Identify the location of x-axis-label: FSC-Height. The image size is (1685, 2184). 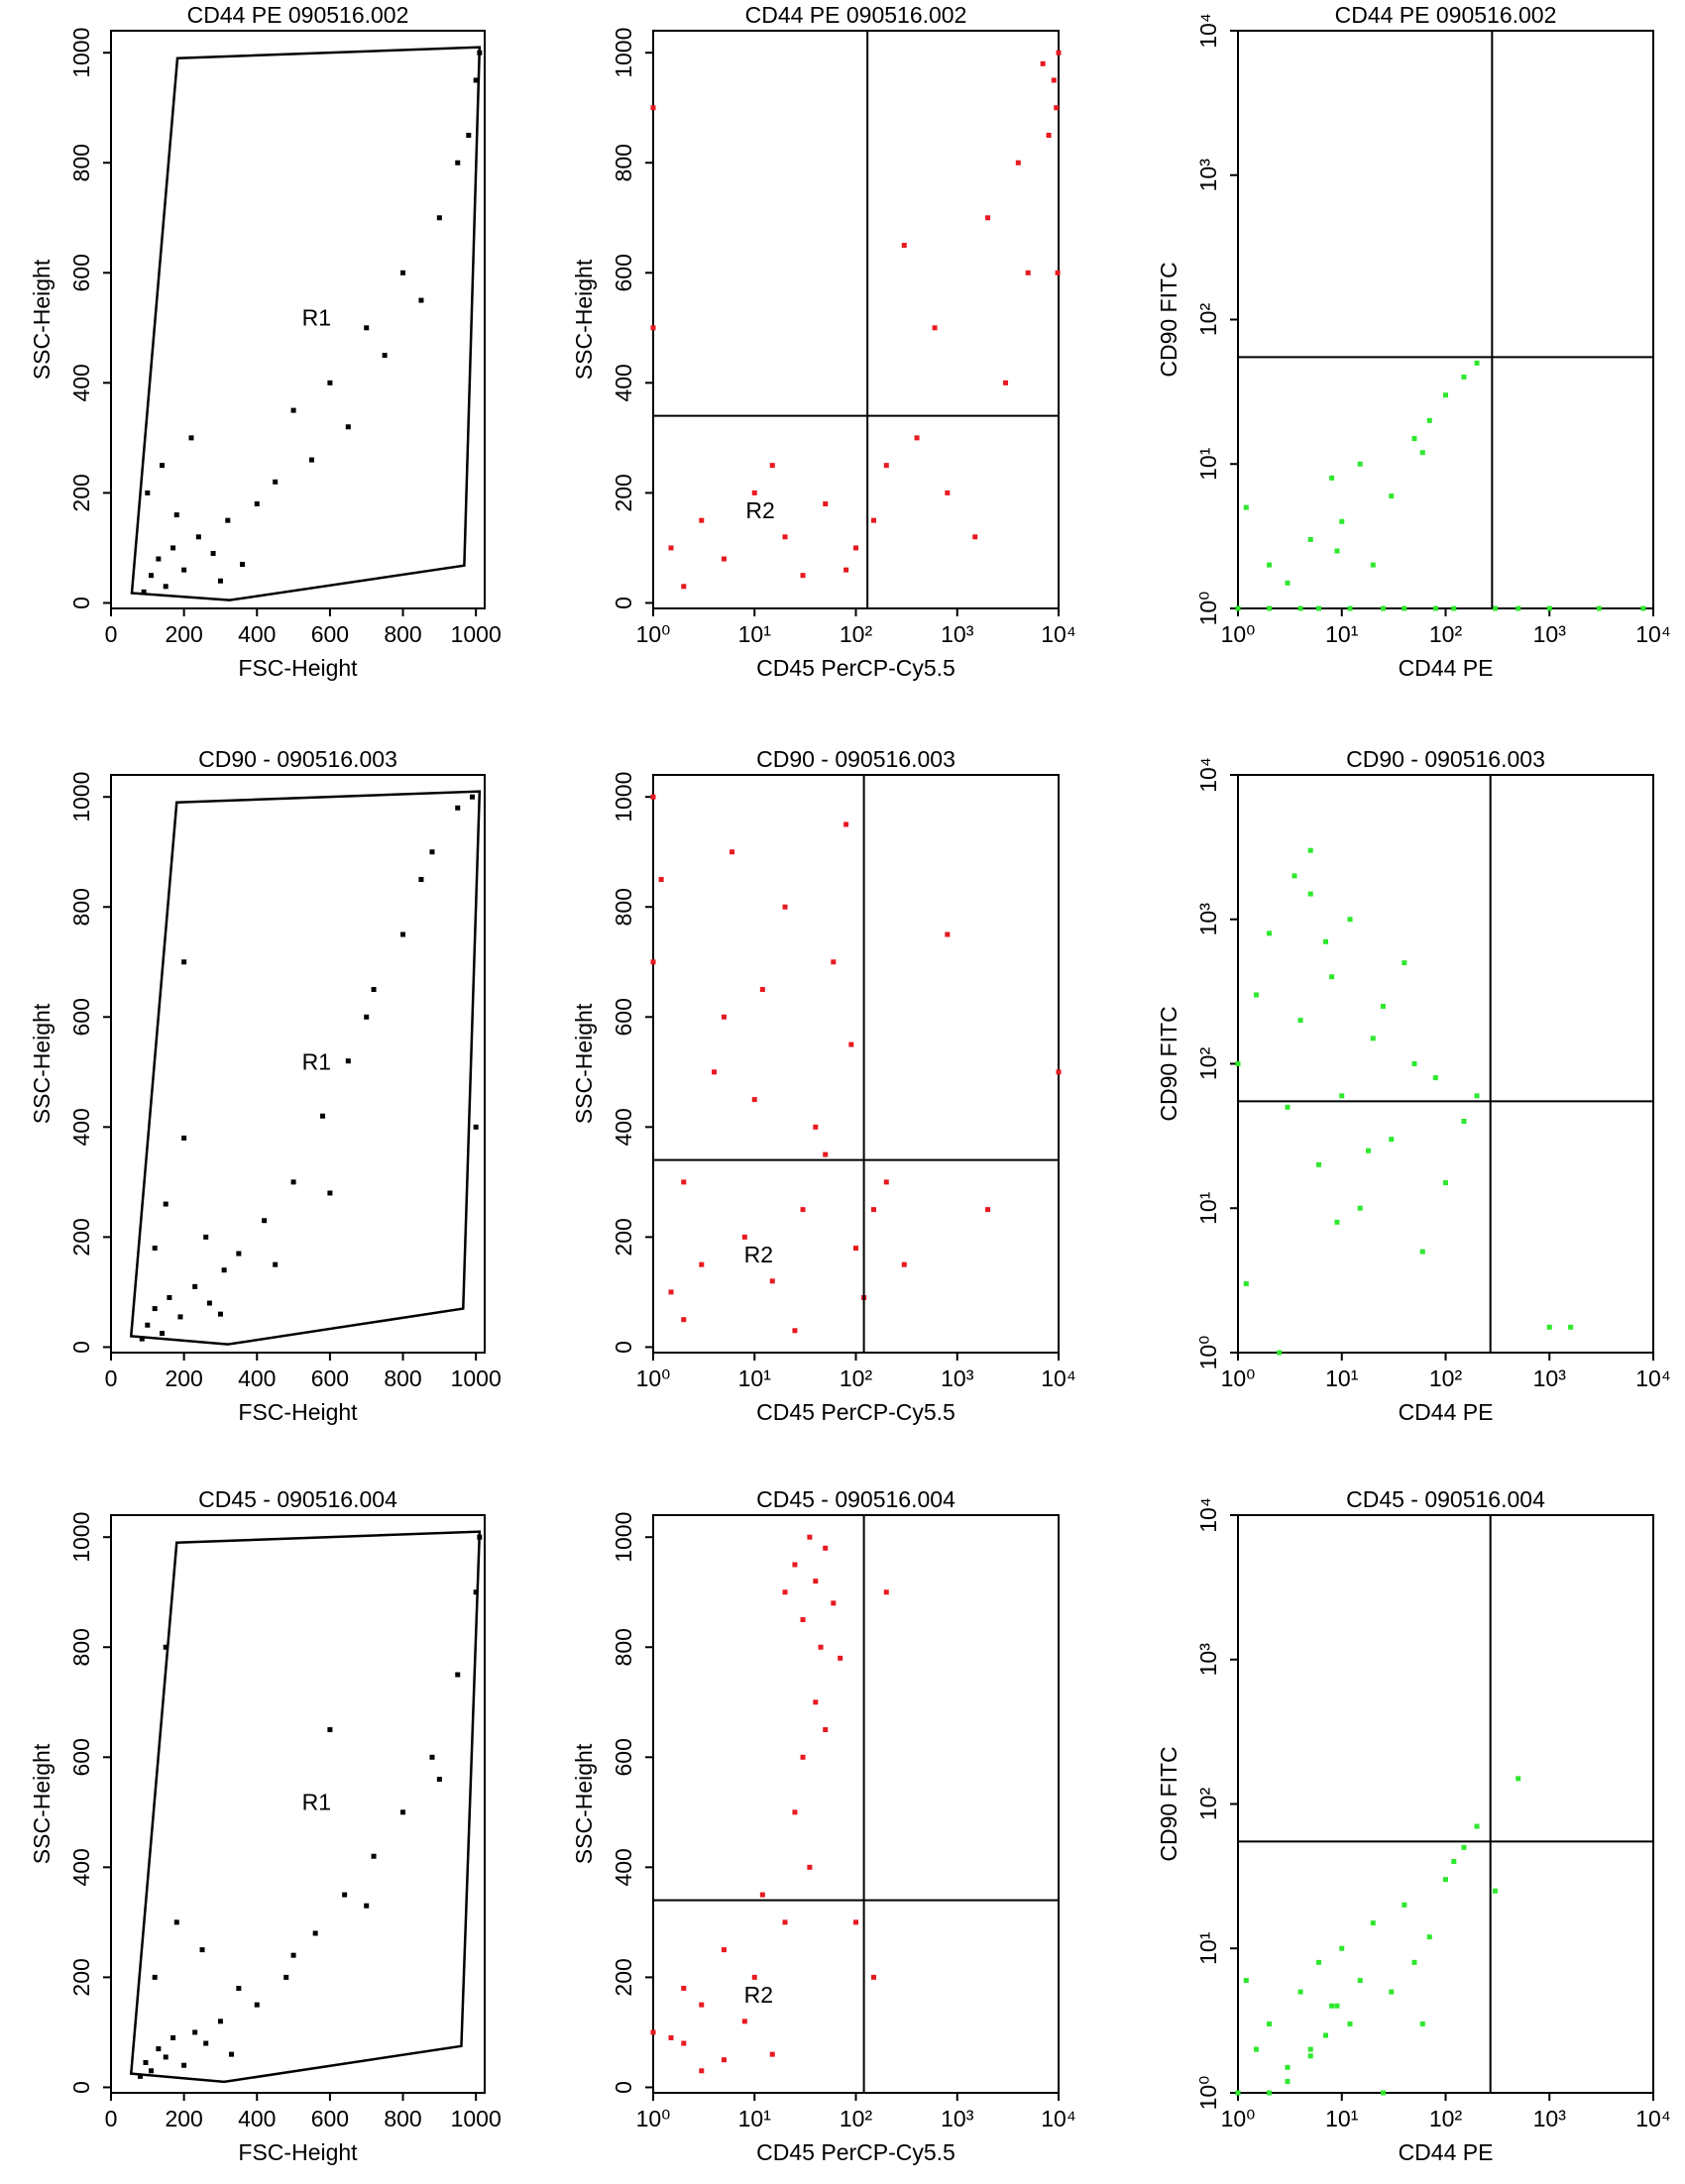
(298, 2152).